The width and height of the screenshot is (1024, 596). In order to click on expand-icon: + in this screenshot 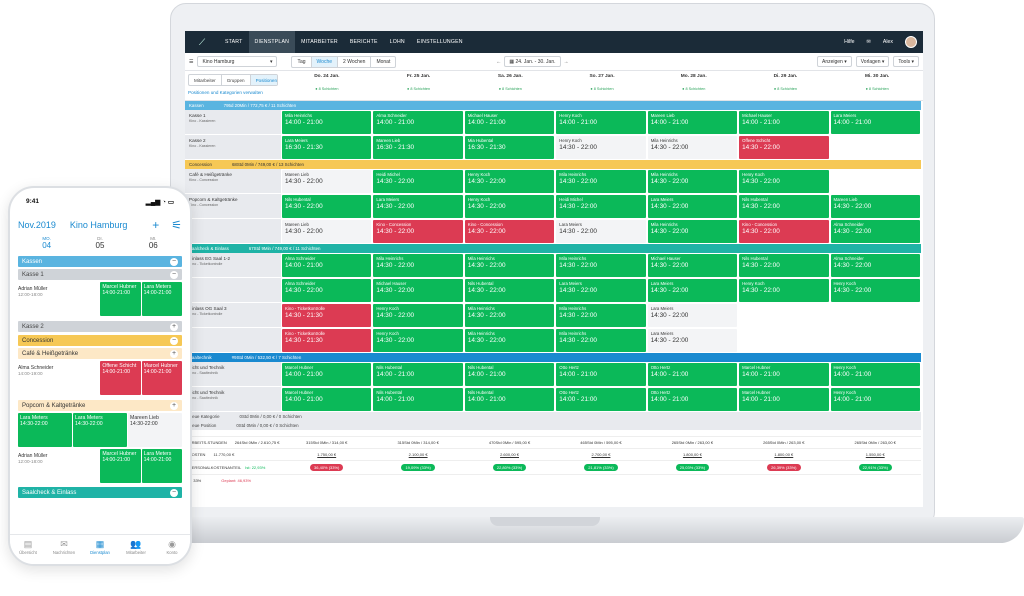, I will do `click(174, 326)`.